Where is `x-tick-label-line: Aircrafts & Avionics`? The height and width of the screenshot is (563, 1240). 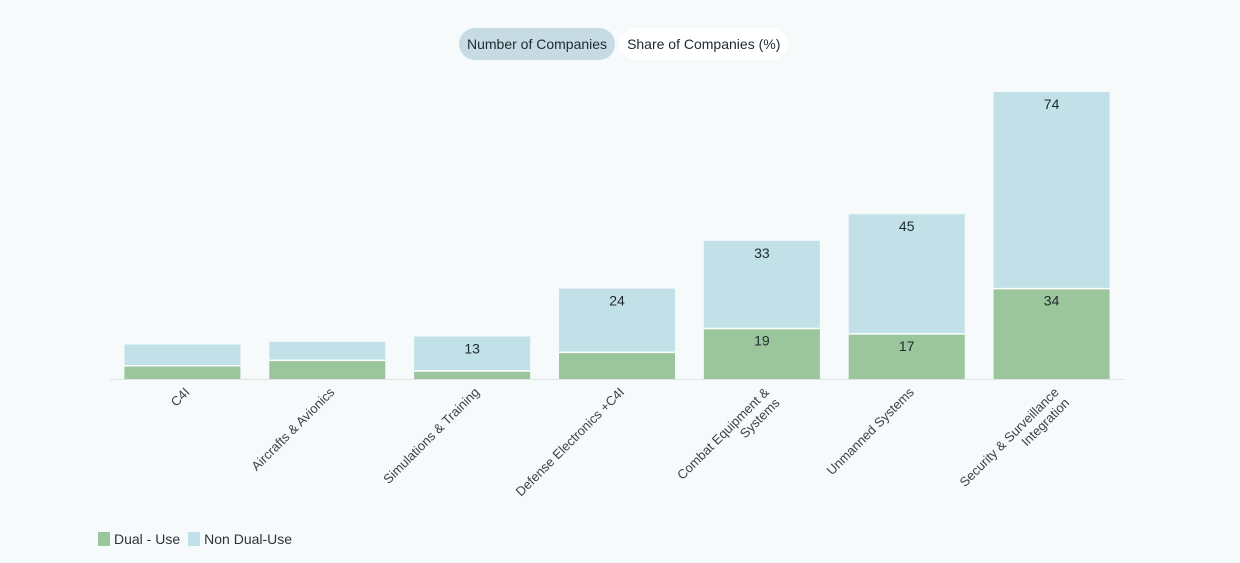 x-tick-label-line: Aircrafts & Avionics is located at coordinates (292, 428).